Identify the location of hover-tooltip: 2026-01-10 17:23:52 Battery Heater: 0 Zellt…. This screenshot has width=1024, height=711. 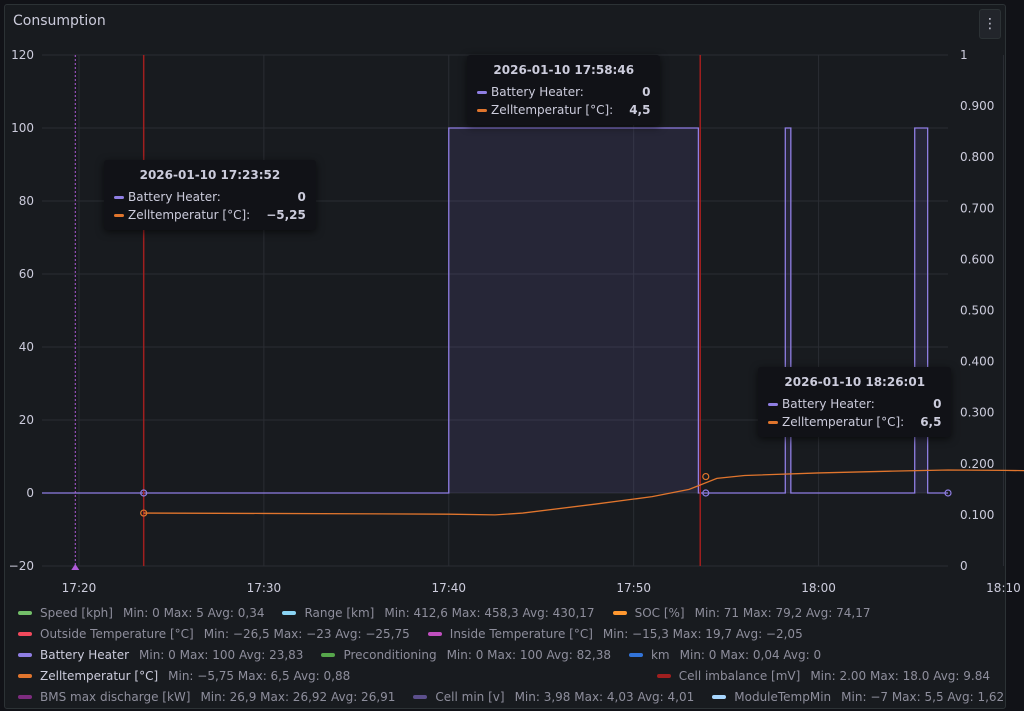
(210, 195).